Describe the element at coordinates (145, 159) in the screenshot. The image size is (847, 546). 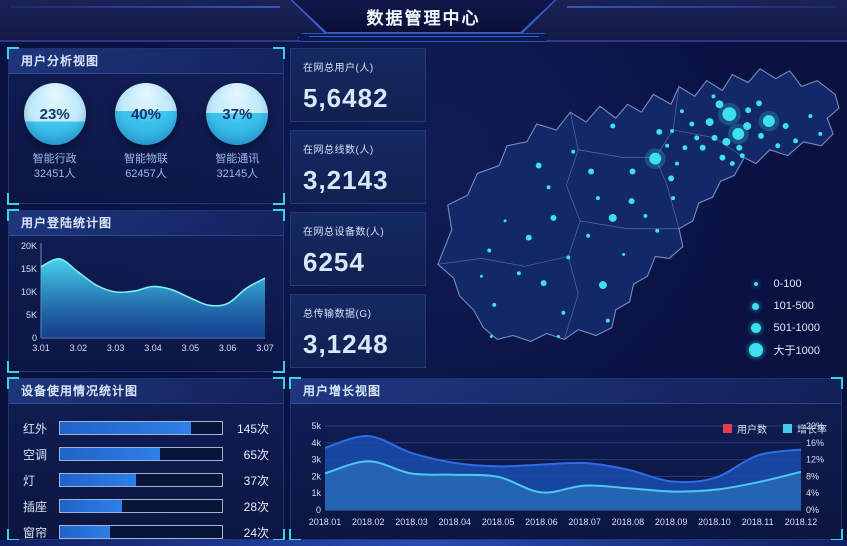
I see `gauge-label: 智能物联` at that location.